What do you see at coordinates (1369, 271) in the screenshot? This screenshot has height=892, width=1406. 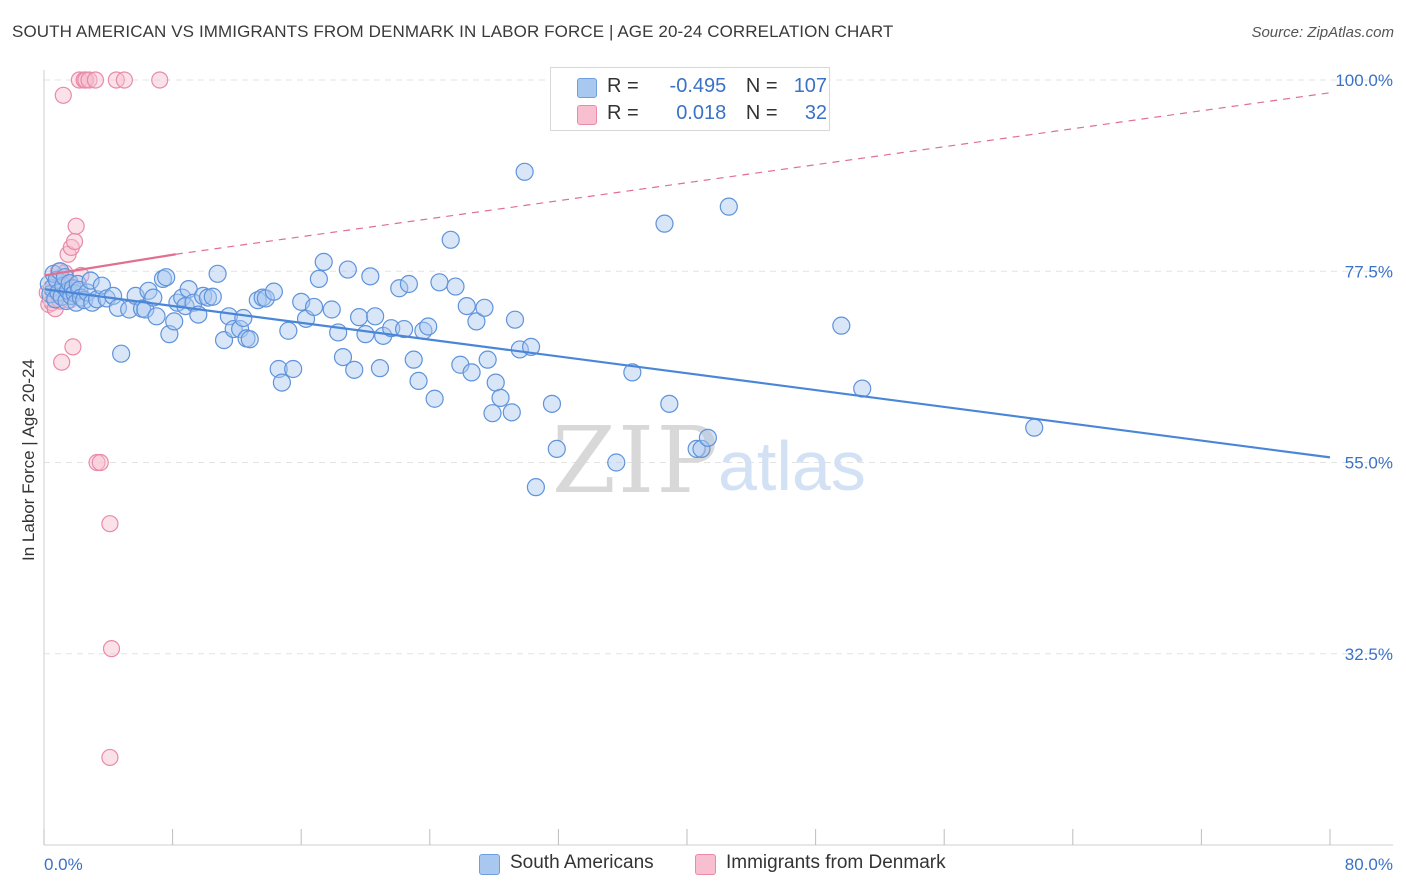 I see `y-tick-label: 77.5%` at bounding box center [1369, 271].